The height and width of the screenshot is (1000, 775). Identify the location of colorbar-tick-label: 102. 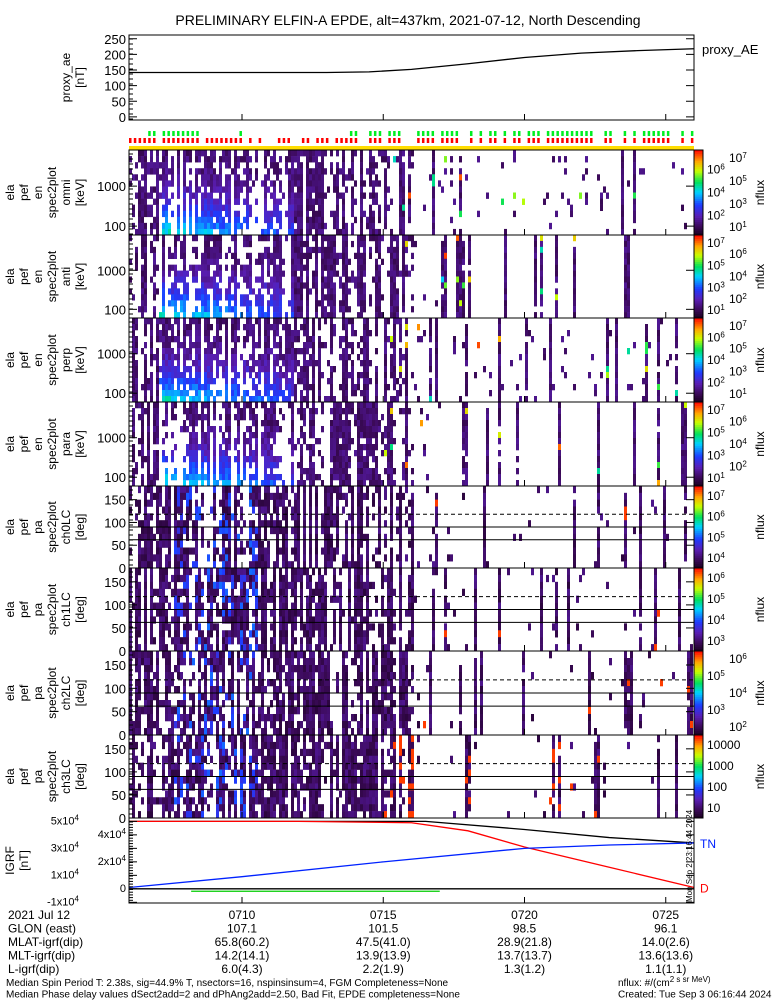
(738, 299).